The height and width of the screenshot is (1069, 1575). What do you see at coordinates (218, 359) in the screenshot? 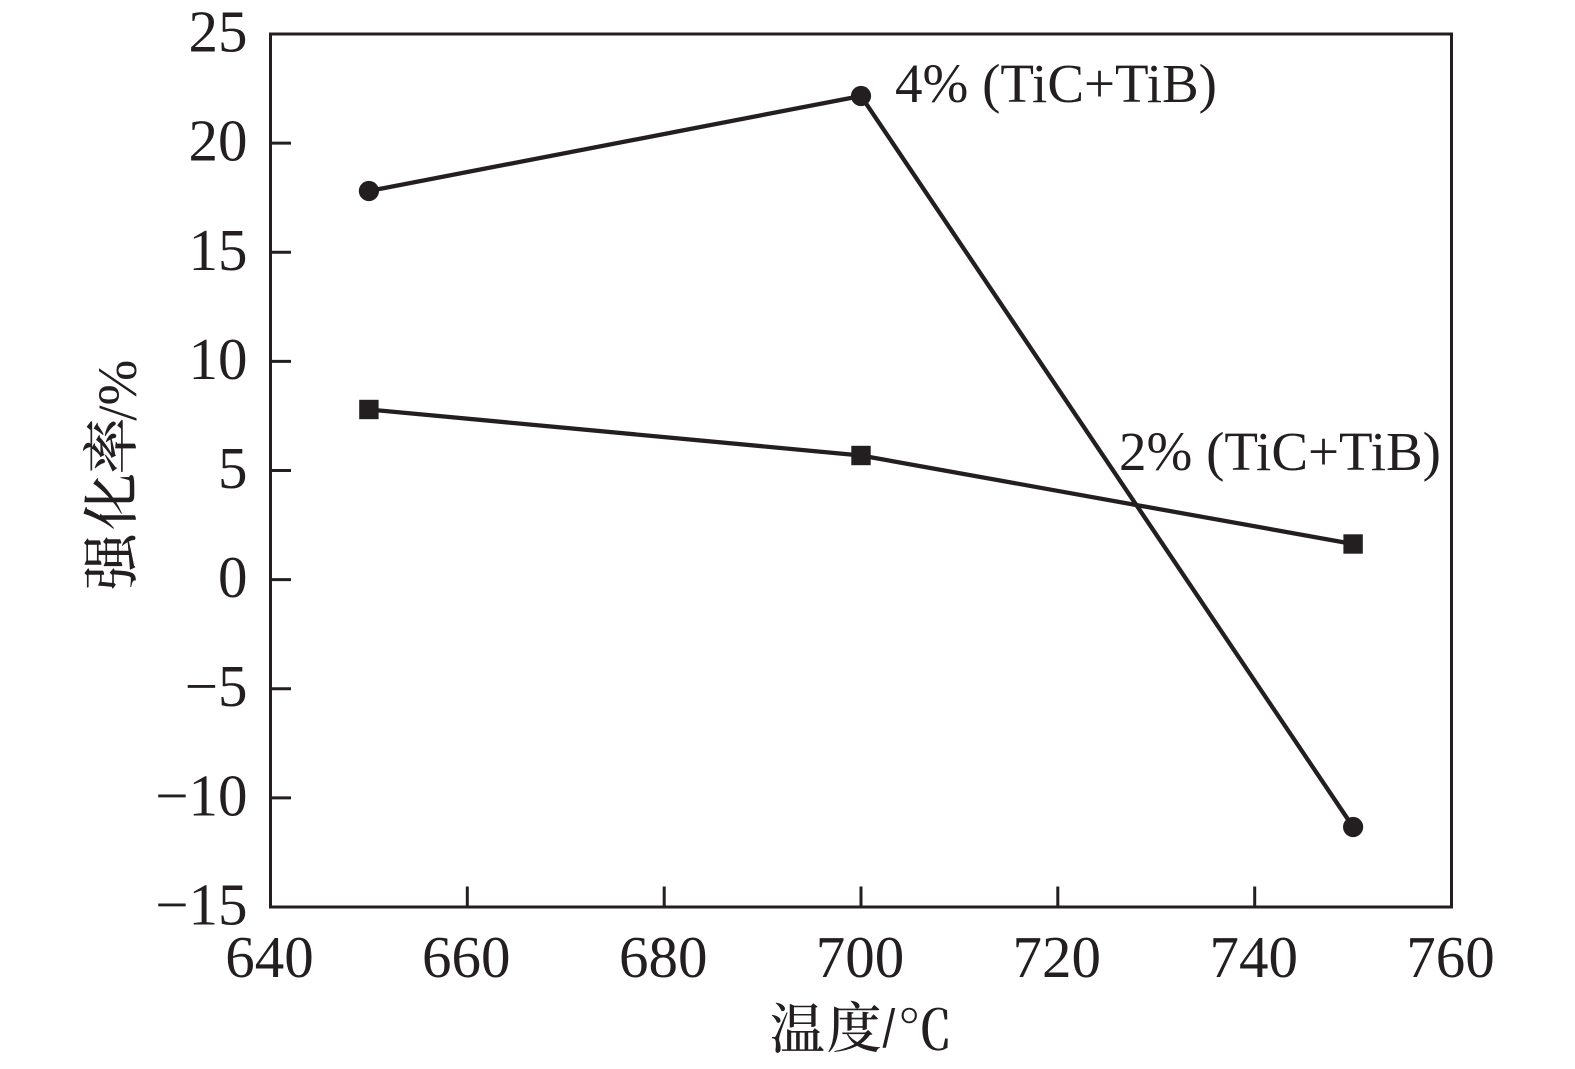
I see `svg-text: 10` at bounding box center [218, 359].